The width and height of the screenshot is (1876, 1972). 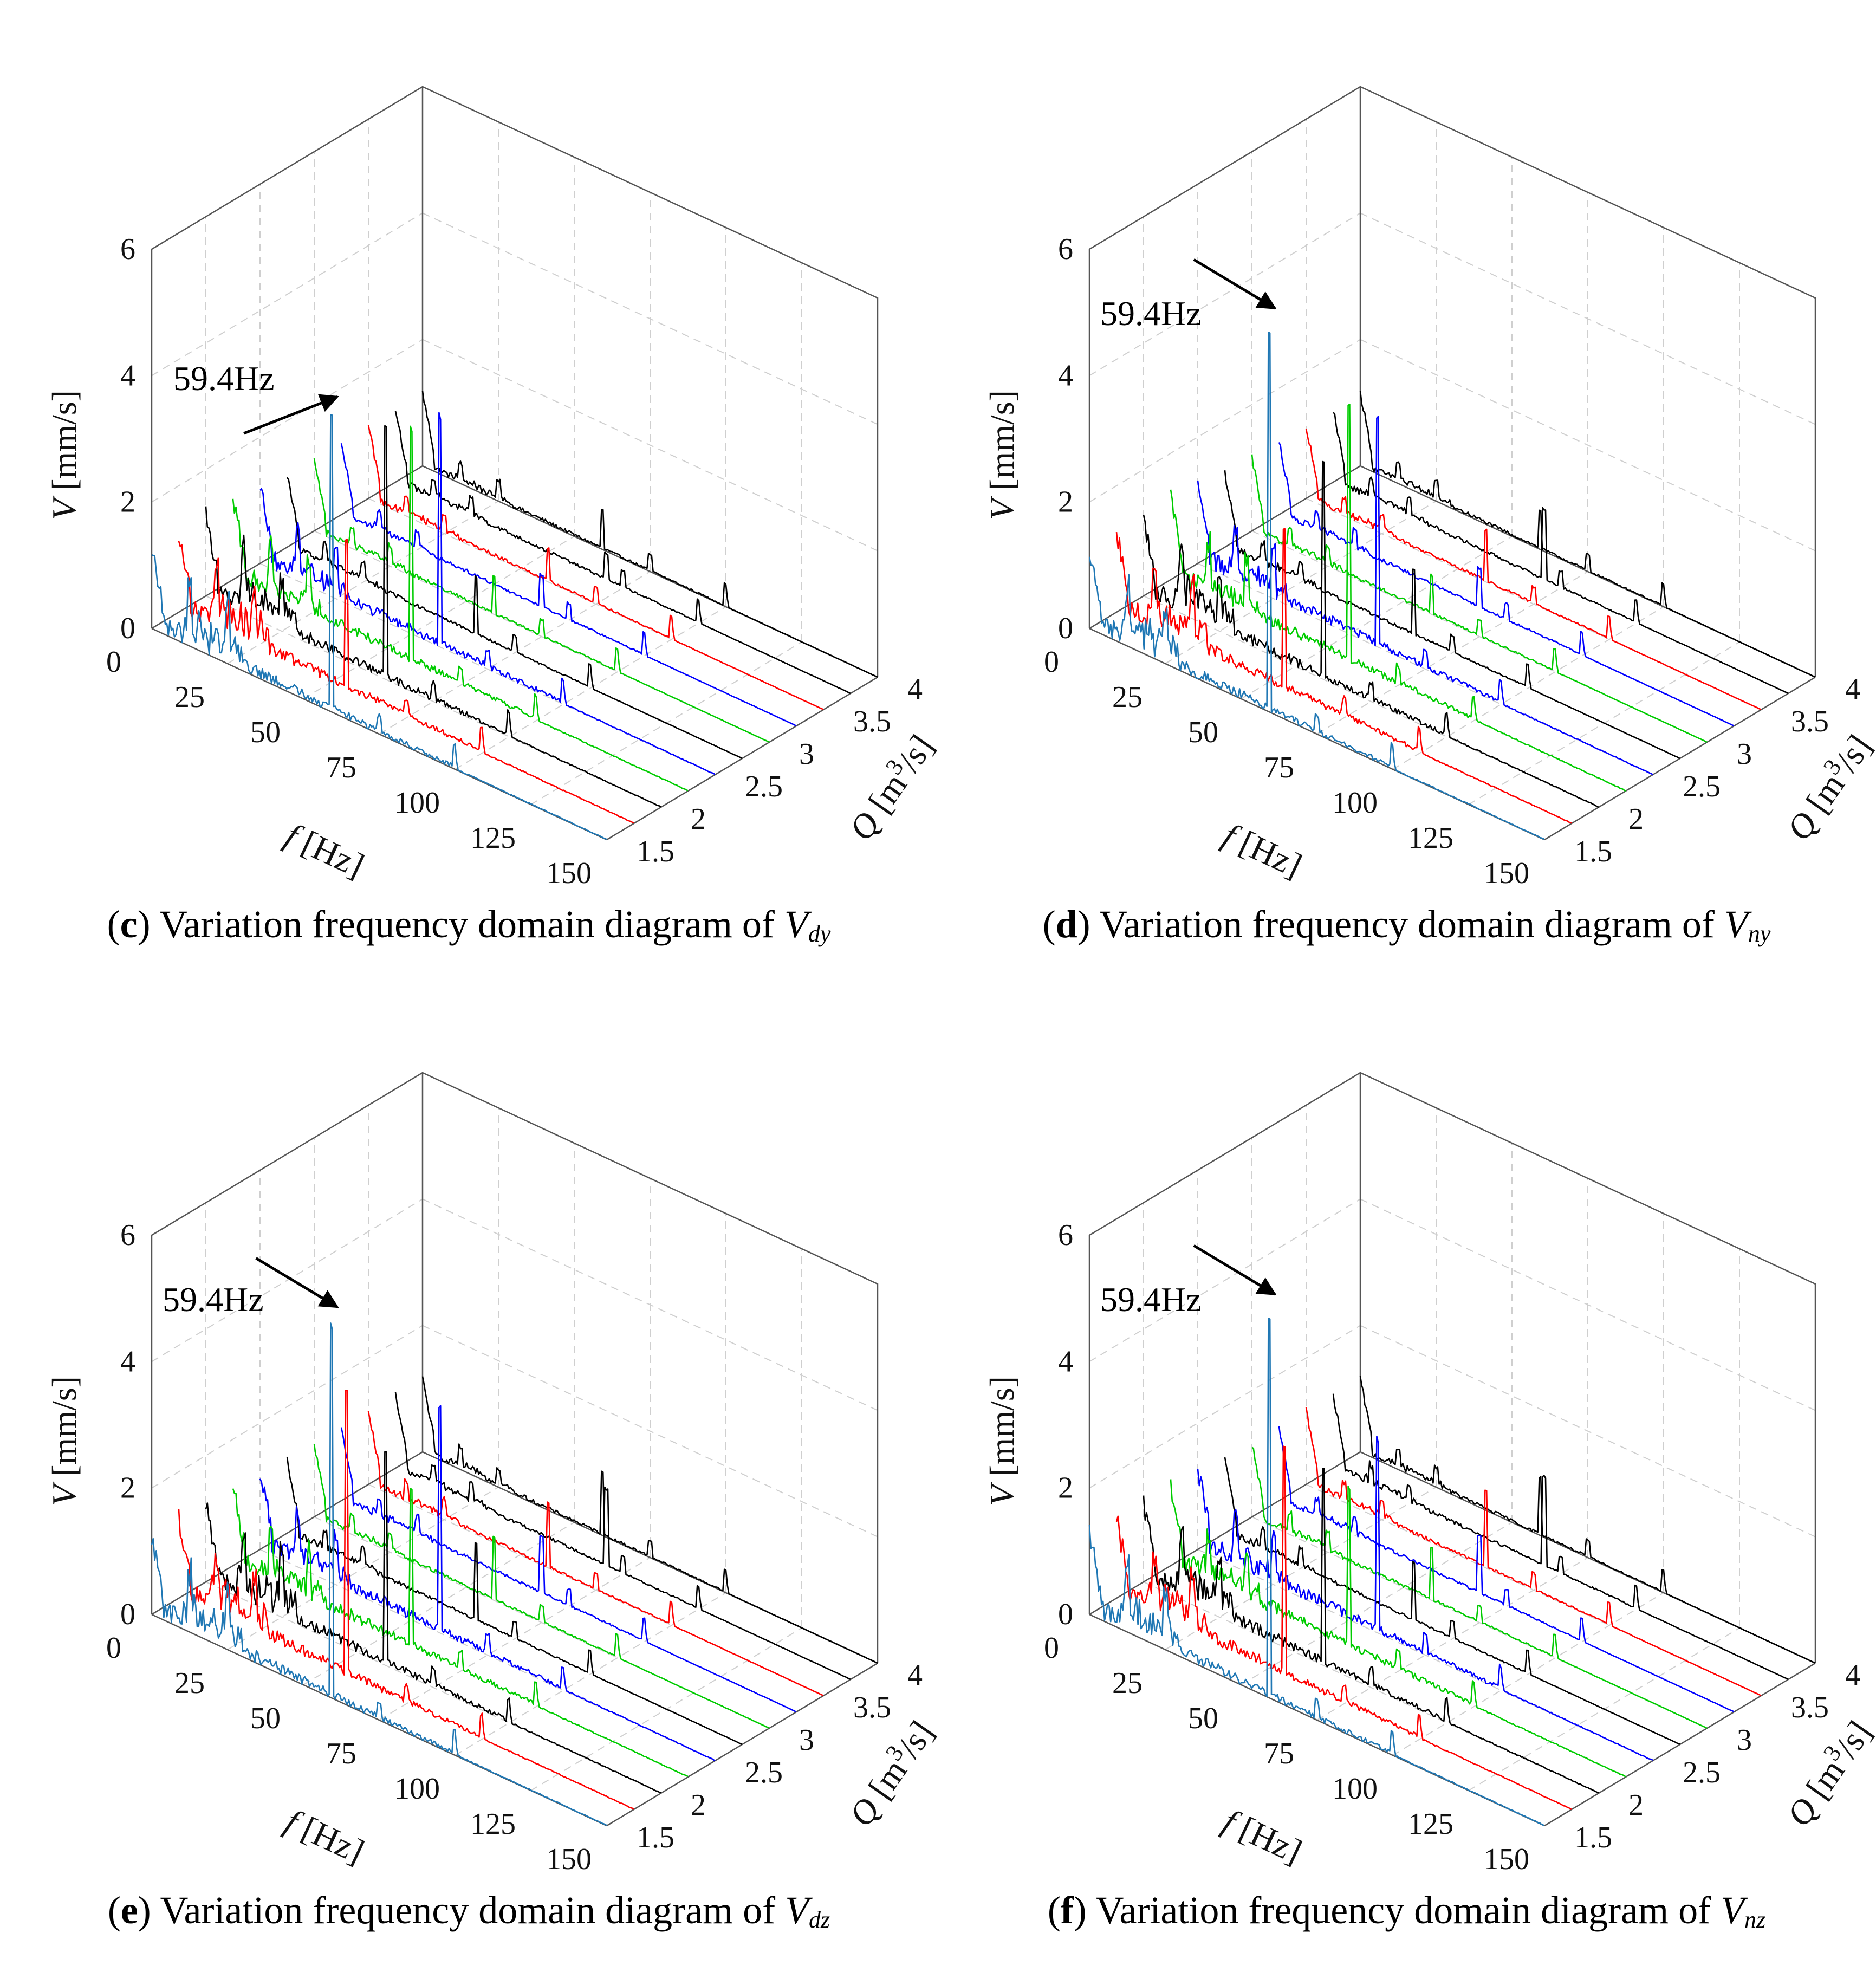 I want to click on z-tick-label: 2, so click(x=1065, y=1488).